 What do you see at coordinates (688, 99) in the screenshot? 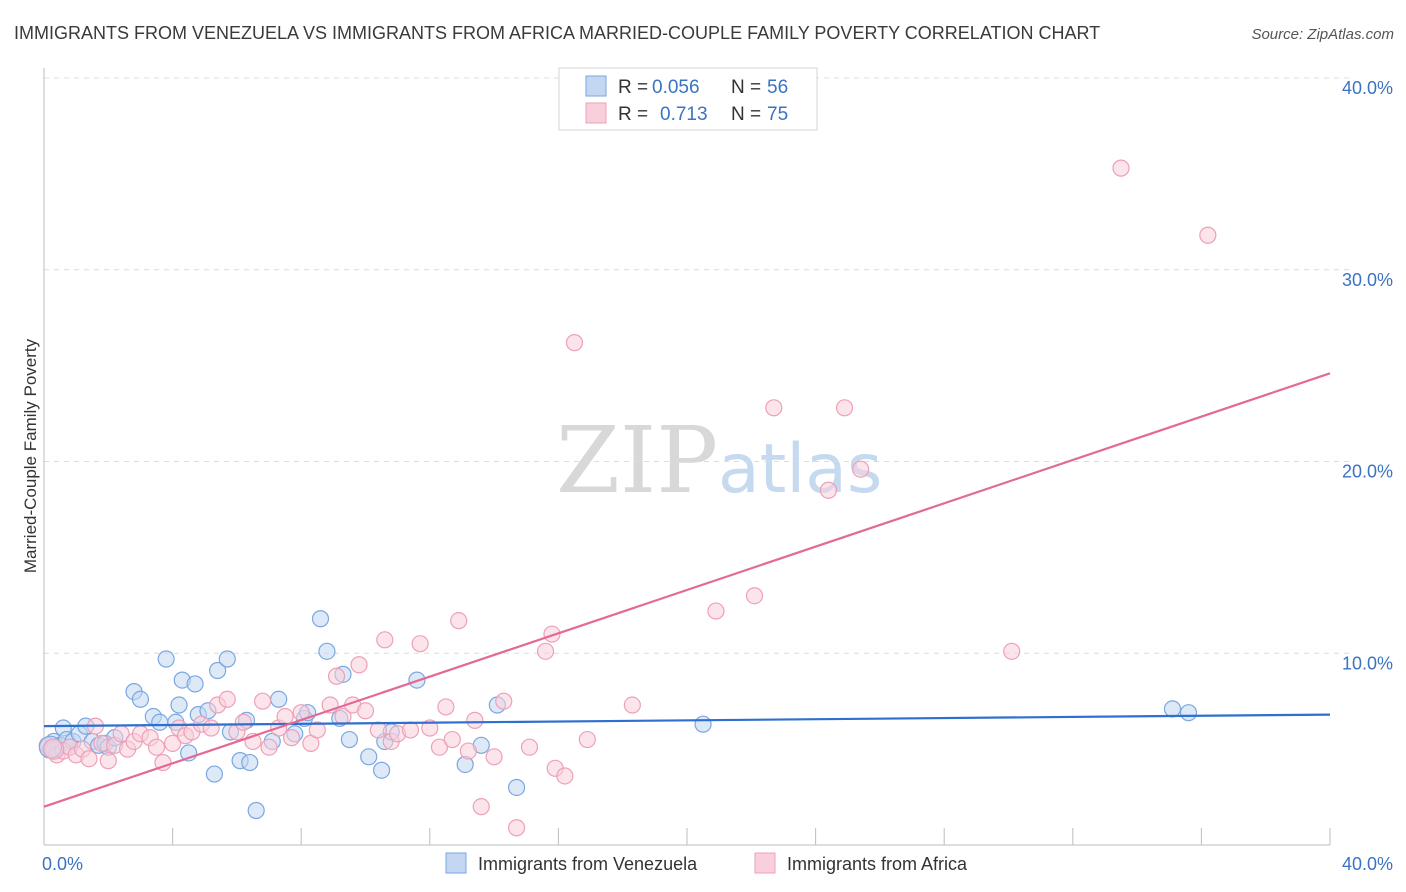
I see `stats-legend: R = 0.056 N = 56 R = 0.713 N = 75` at bounding box center [688, 99].